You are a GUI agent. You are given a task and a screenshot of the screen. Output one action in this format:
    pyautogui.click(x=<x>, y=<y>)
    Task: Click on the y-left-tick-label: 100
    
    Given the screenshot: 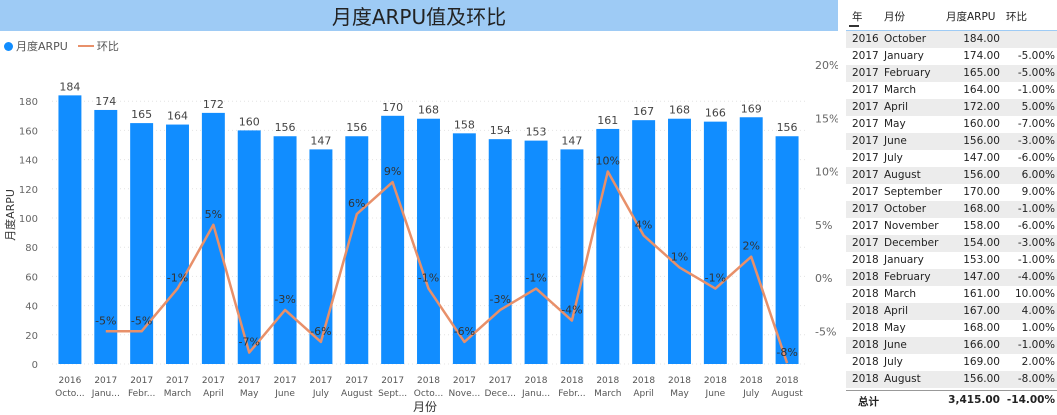 What is the action you would take?
    pyautogui.click(x=28, y=219)
    